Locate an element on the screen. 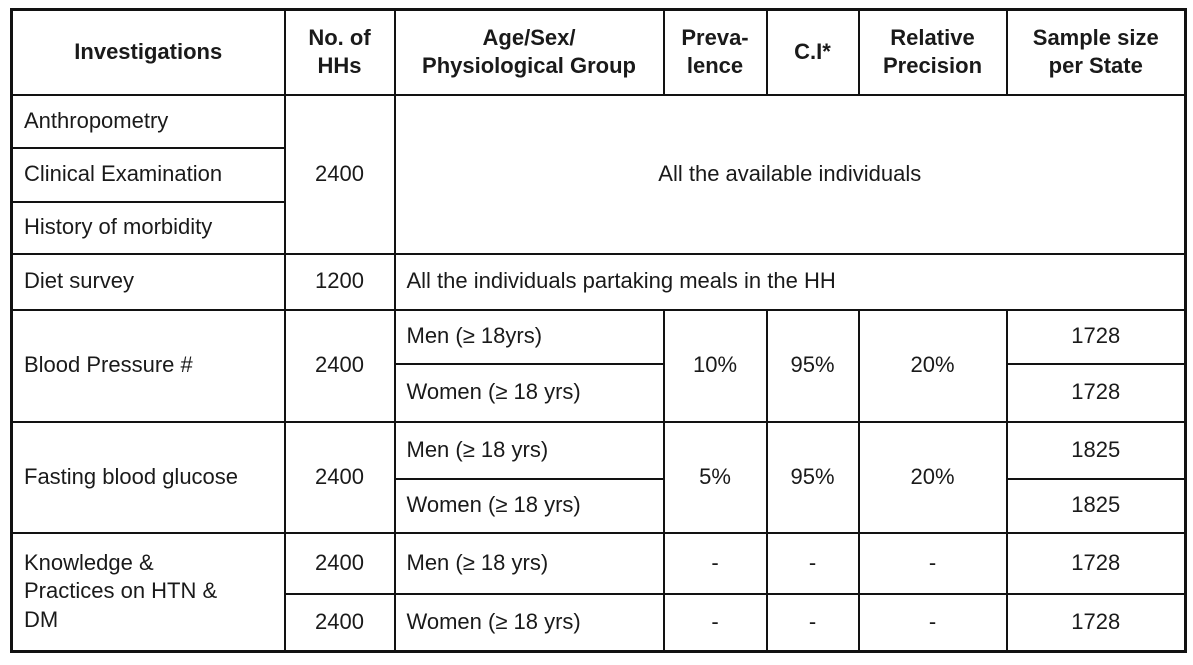 The image size is (1193, 665). cell-investigation-diet-survey: Diet survey is located at coordinates (148, 281).